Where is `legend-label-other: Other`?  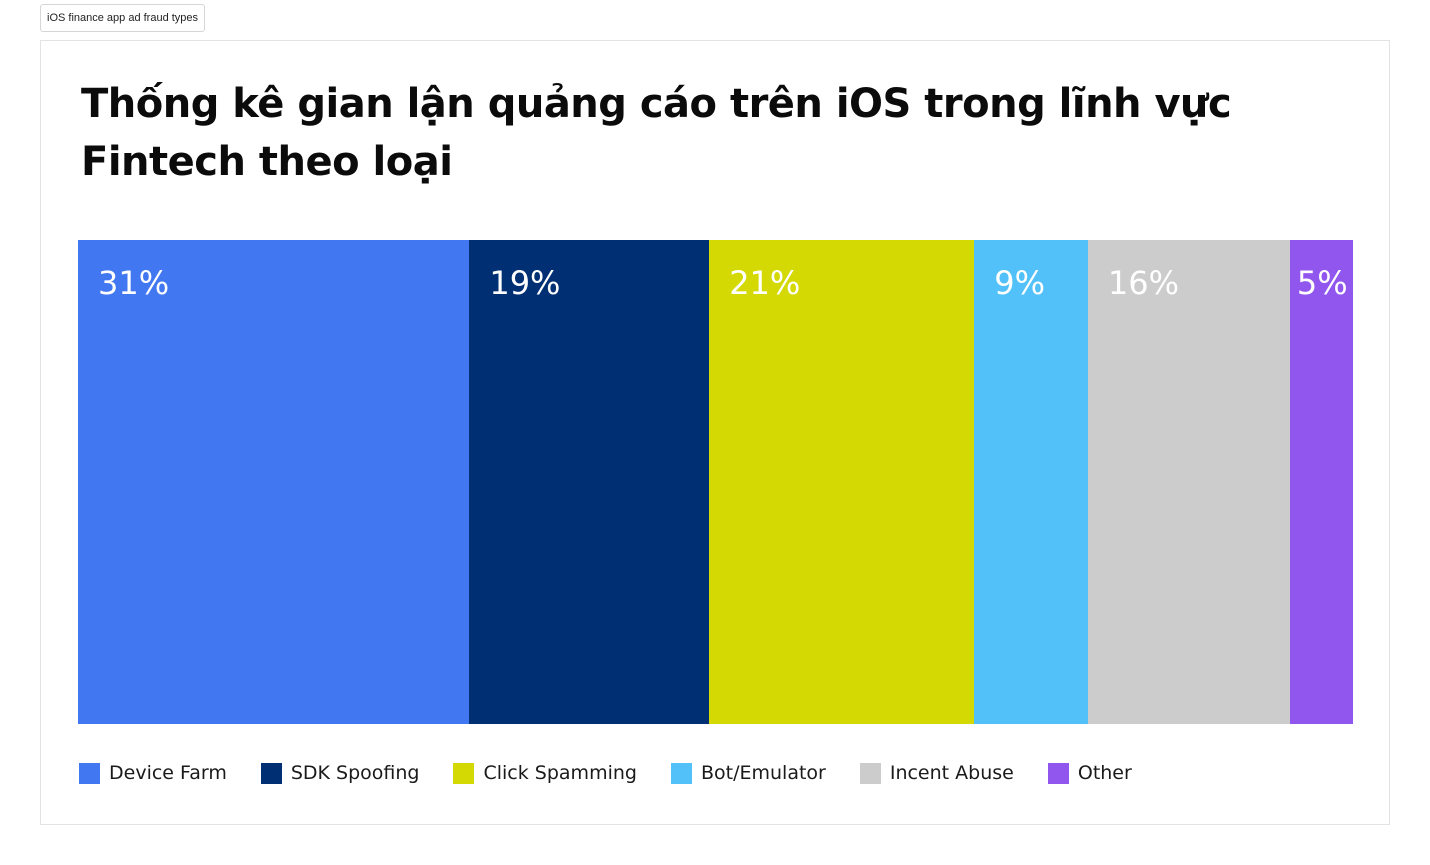
legend-label-other: Other is located at coordinates (1104, 773).